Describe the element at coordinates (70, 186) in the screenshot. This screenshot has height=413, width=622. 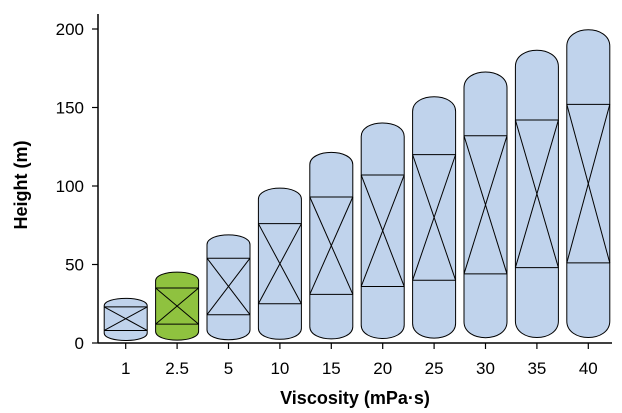
I see `y-tick-label: 100` at that location.